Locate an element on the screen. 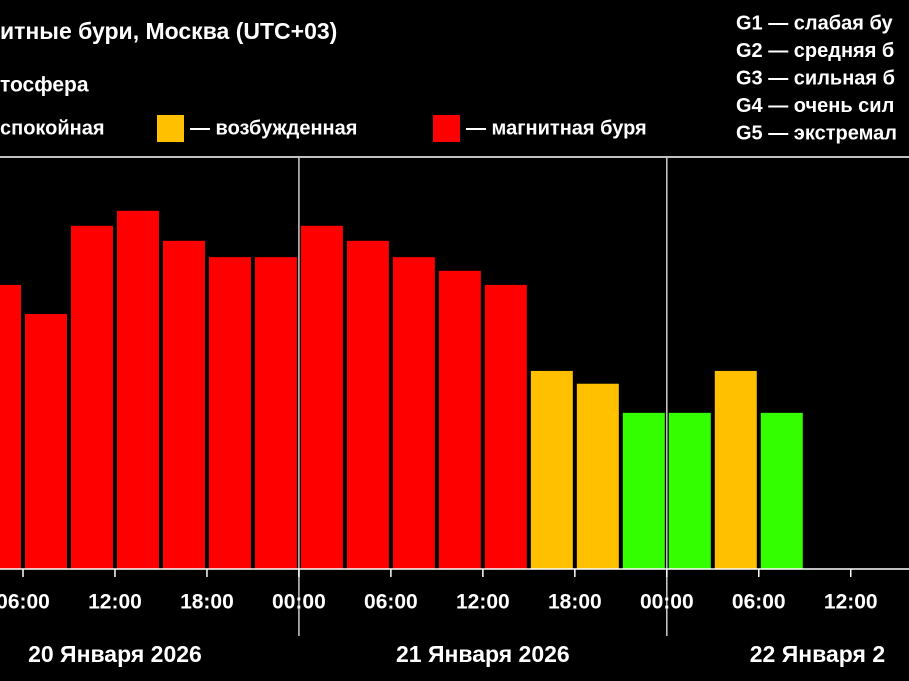 This screenshot has width=909, height=681. legend-label: спокойная is located at coordinates (52, 128).